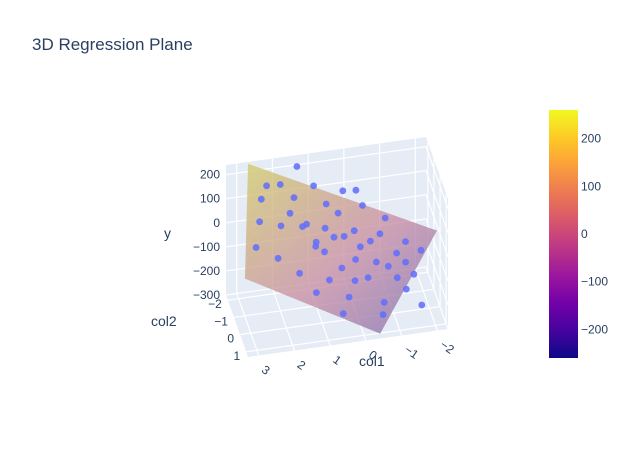 The width and height of the screenshot is (632, 450). Describe the element at coordinates (210, 175) in the screenshot. I see `z-tick-label: 200` at that location.